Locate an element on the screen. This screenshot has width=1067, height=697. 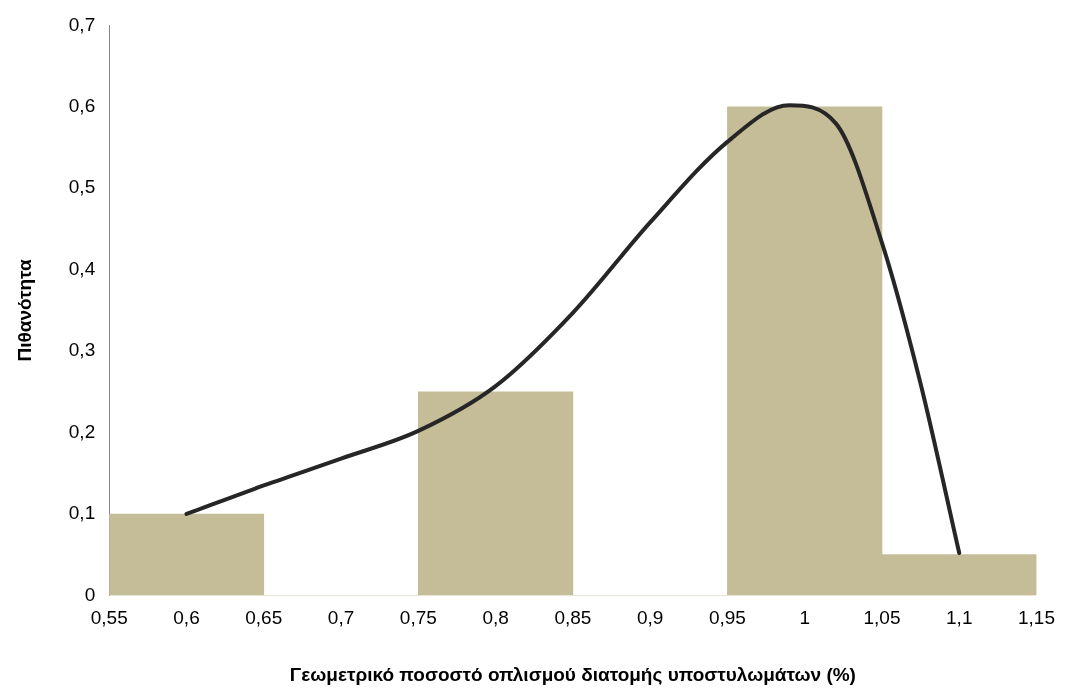
x-tick-label: 1,05 is located at coordinates (882, 618).